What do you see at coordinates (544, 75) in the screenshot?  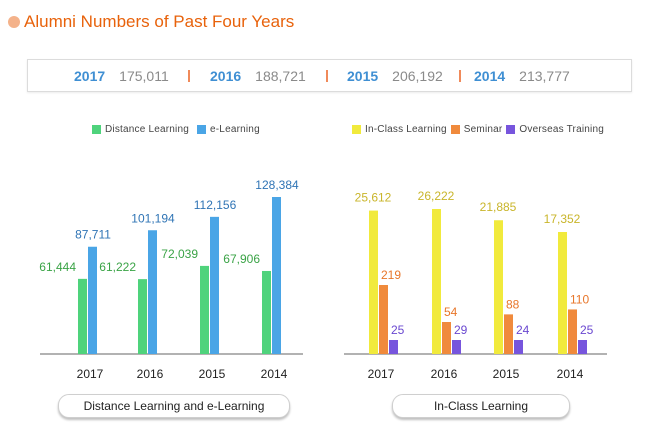 I see `summary-total: 213,777` at bounding box center [544, 75].